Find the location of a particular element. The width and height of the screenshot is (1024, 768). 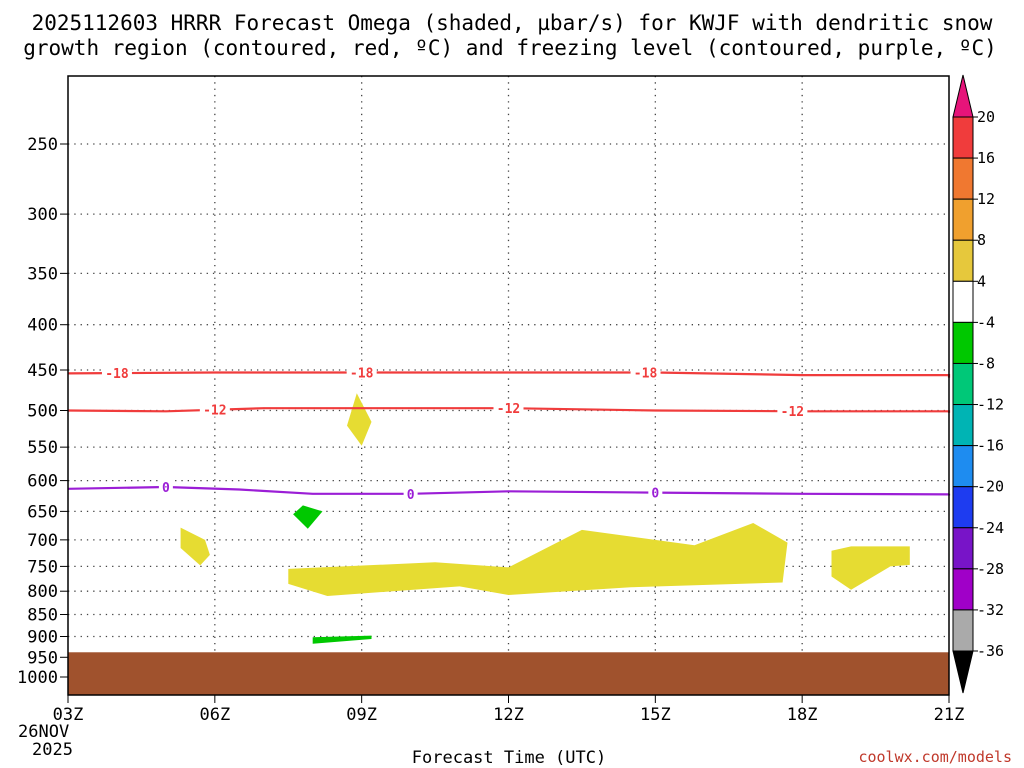

y-tick-label: 300 is located at coordinates (42, 215).